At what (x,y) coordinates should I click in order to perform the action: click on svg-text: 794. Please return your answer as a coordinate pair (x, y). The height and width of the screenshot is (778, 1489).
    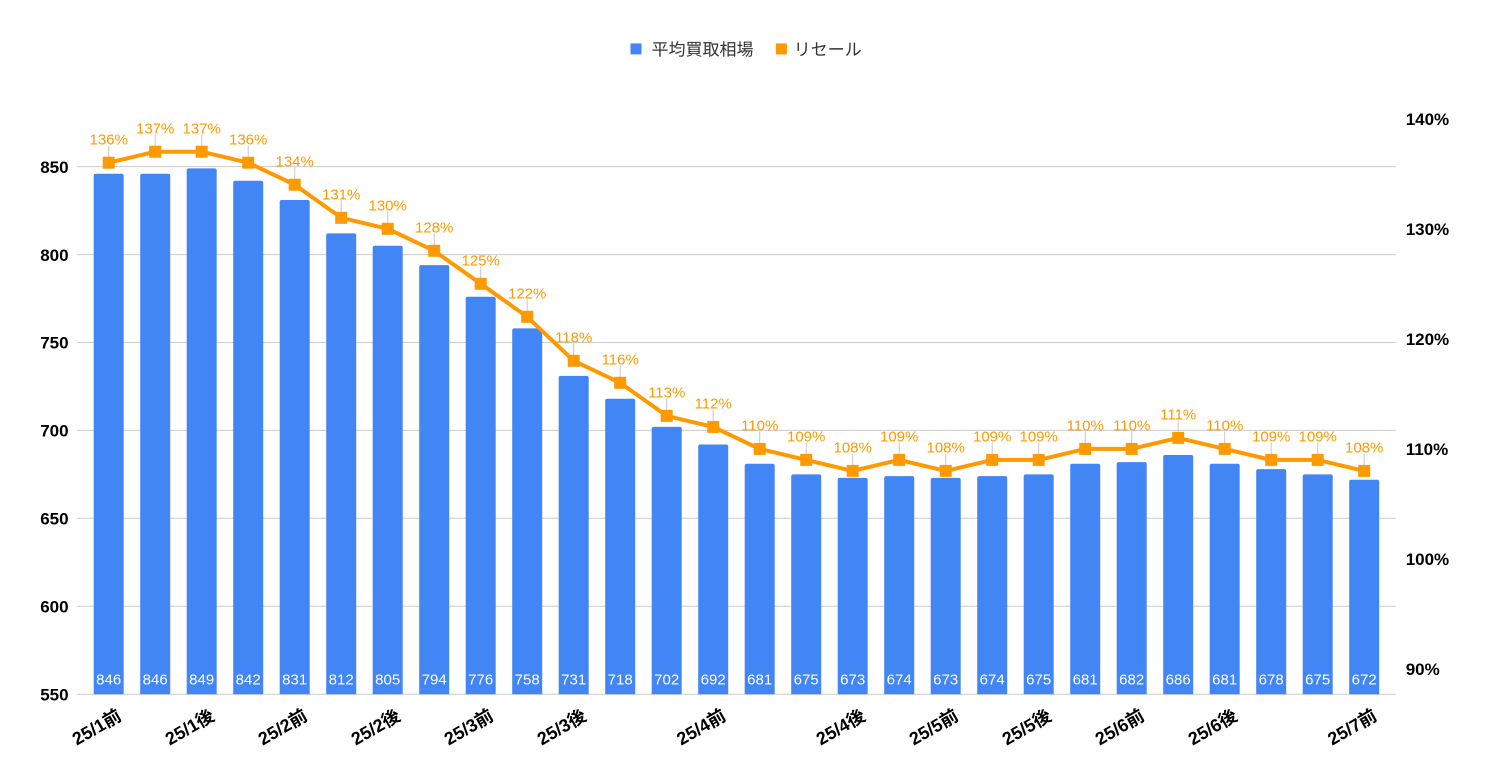
    Looking at the image, I should click on (434, 679).